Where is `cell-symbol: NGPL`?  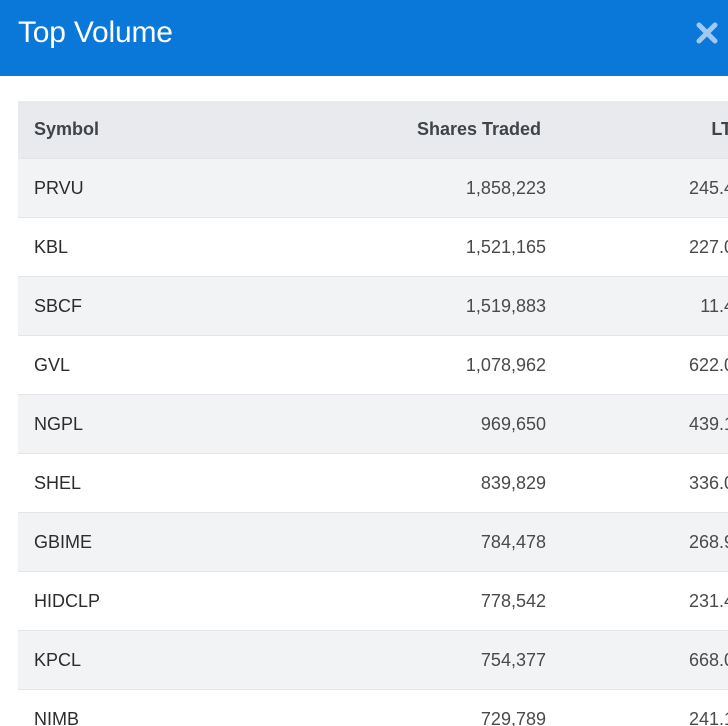 cell-symbol: NGPL is located at coordinates (156, 424).